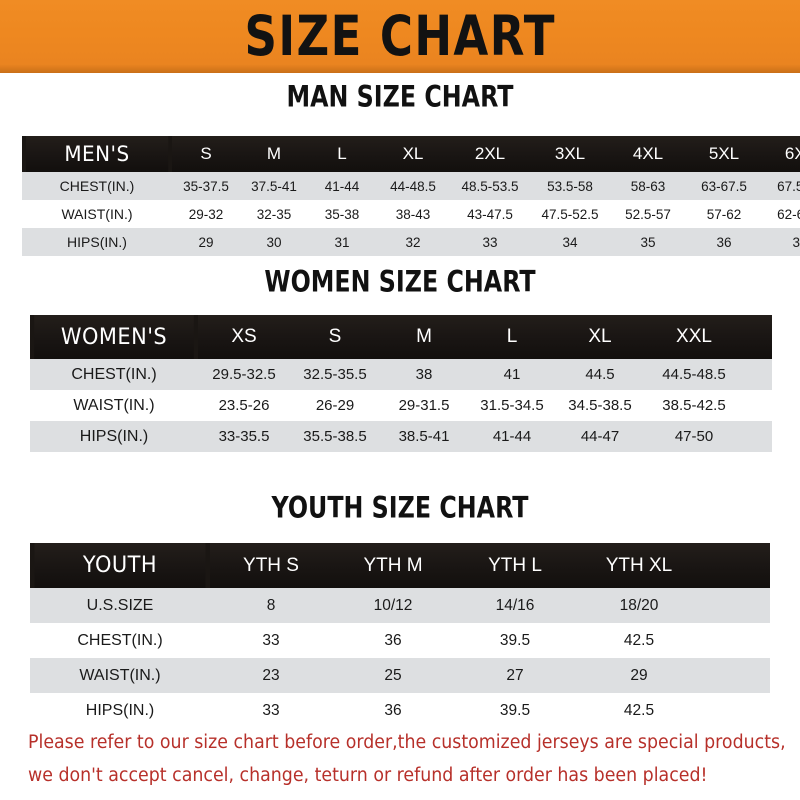 This screenshot has width=800, height=800. Describe the element at coordinates (781, 154) in the screenshot. I see `men-col-6xl: 6XL` at that location.